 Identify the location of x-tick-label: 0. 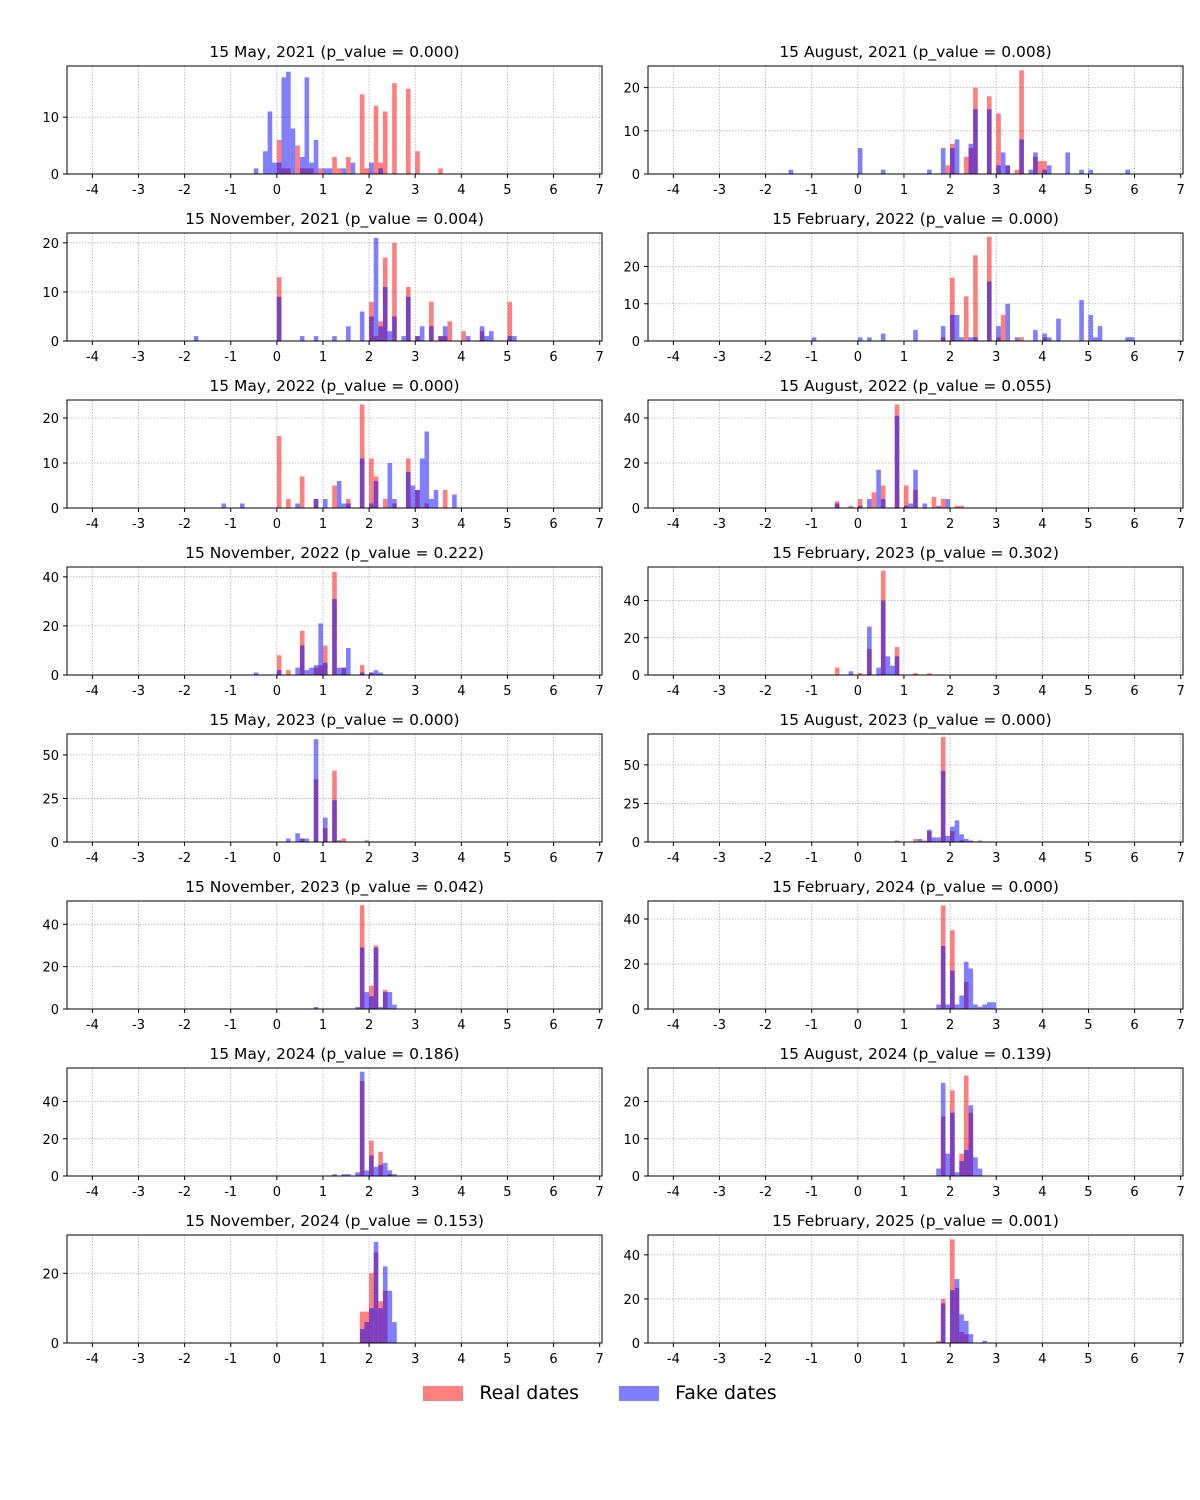
(277, 1025).